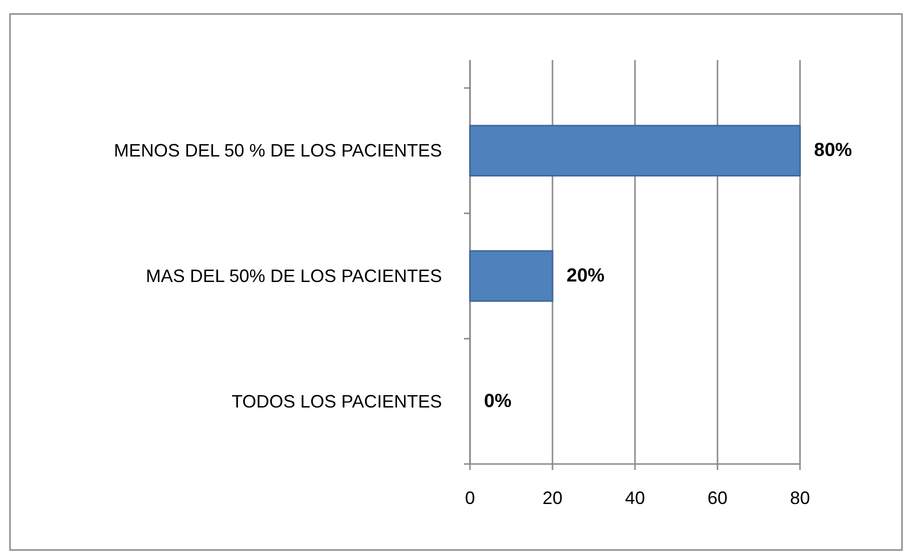 This screenshot has height=557, width=912. What do you see at coordinates (337, 401) in the screenshot?
I see `y-tick-label: TODOS LOS PACIENTES` at bounding box center [337, 401].